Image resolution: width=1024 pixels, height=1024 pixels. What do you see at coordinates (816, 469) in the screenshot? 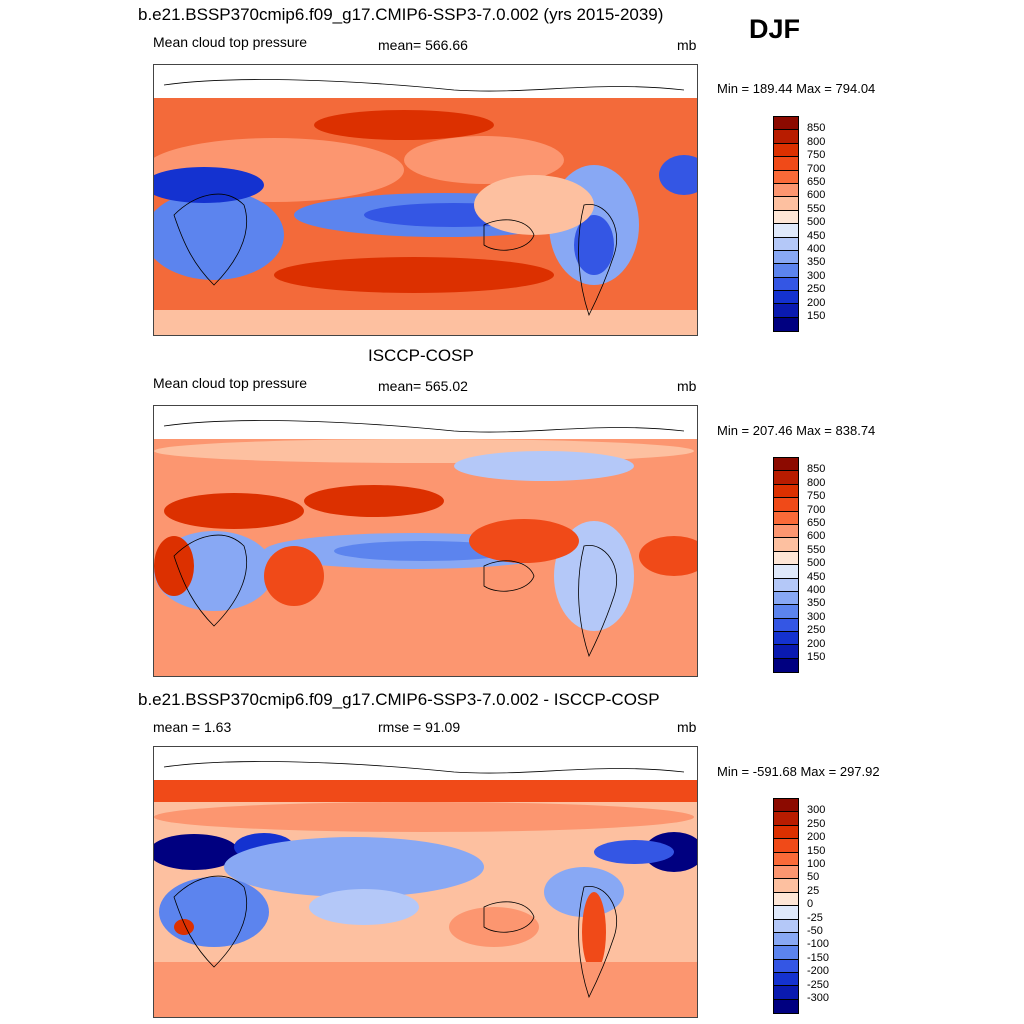
I see `colorbar-tick-label: 850` at bounding box center [816, 469].